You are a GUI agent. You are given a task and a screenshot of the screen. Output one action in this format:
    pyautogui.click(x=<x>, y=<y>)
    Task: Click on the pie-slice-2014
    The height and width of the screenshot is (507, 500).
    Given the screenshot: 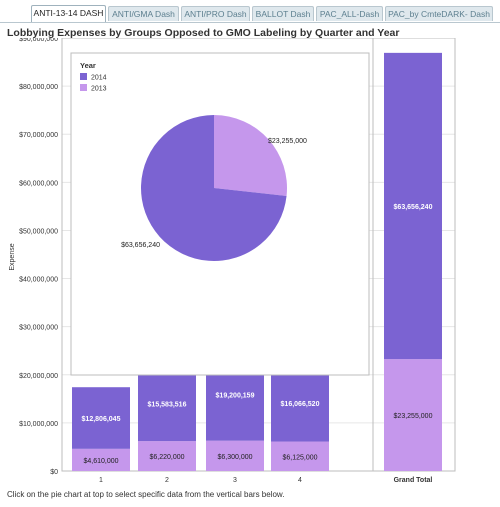 What is the action you would take?
    pyautogui.click(x=213, y=188)
    